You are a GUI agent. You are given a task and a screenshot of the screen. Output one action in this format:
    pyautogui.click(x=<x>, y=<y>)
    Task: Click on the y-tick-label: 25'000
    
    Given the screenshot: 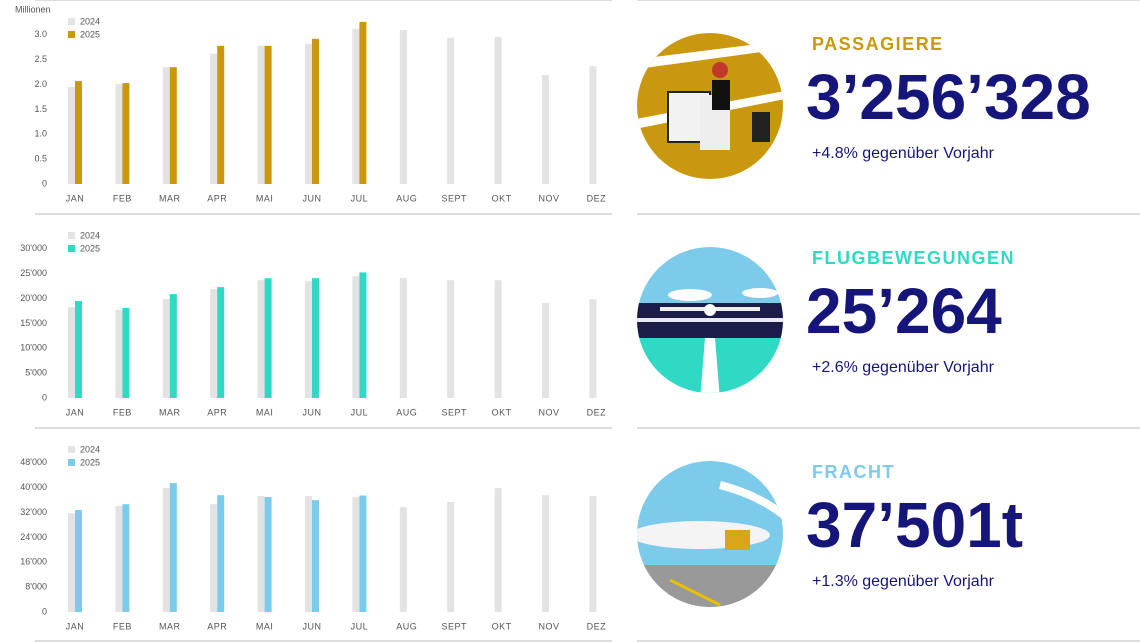 What is the action you would take?
    pyautogui.click(x=33, y=273)
    